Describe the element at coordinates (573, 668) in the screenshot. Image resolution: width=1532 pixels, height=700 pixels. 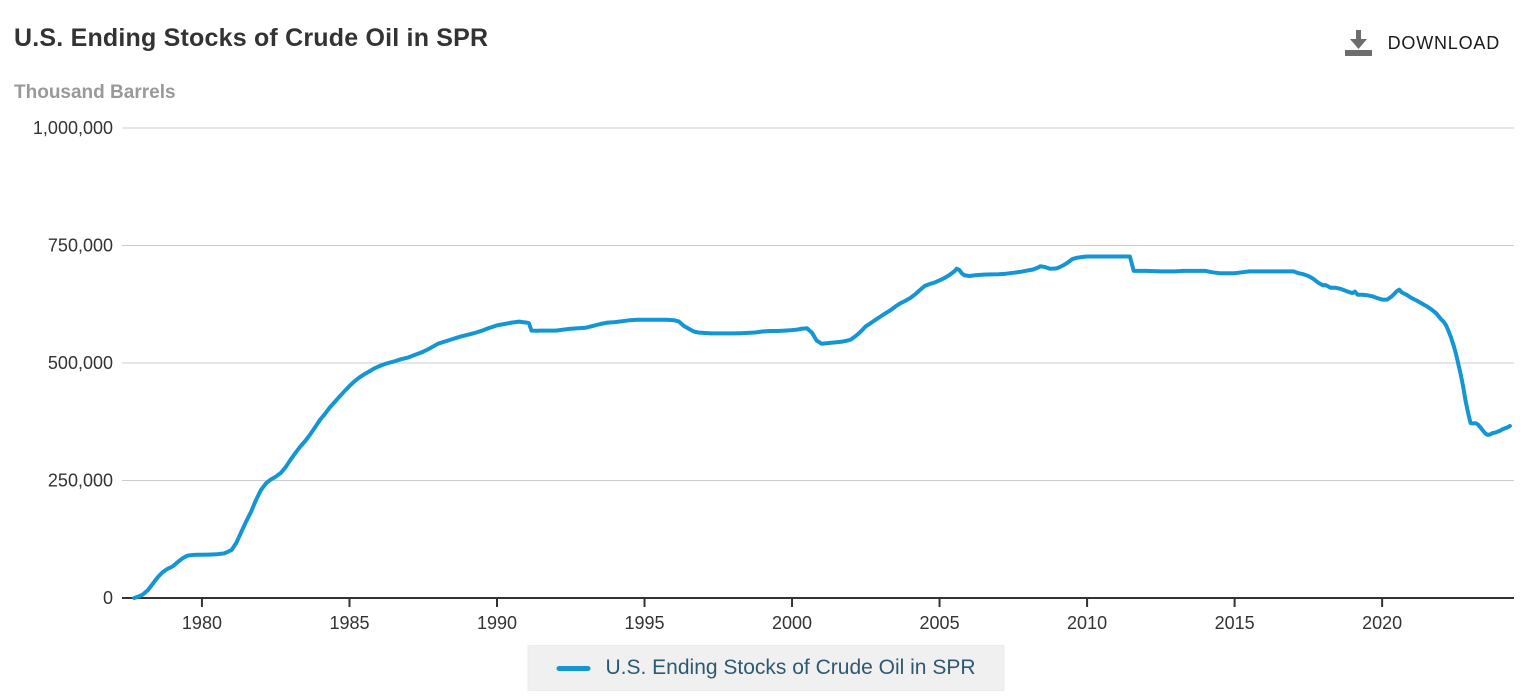
I see `series-color-swatch` at that location.